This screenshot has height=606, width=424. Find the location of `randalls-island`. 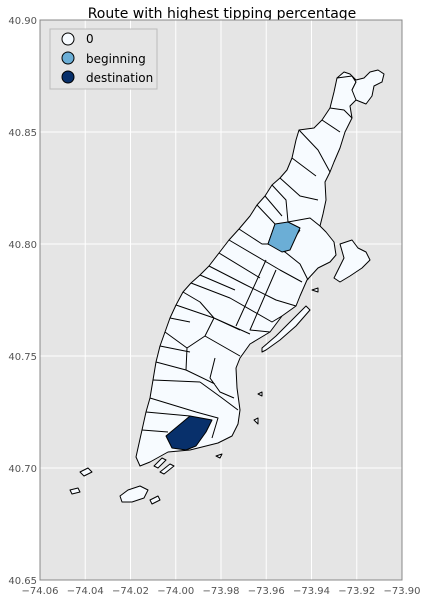

randalls-island is located at coordinates (352, 261).